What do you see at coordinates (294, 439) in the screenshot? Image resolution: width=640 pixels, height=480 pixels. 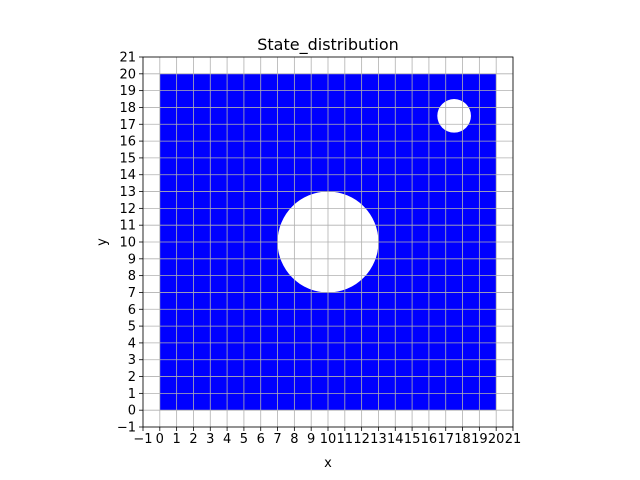 I see `x-tick-label: 8` at bounding box center [294, 439].